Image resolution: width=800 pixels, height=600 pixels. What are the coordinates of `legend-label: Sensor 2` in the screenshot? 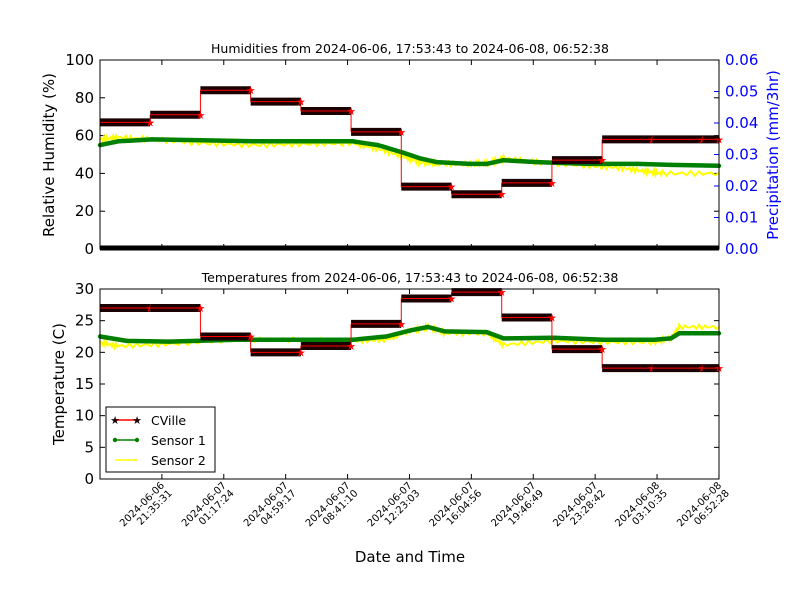 It's located at (178, 460).